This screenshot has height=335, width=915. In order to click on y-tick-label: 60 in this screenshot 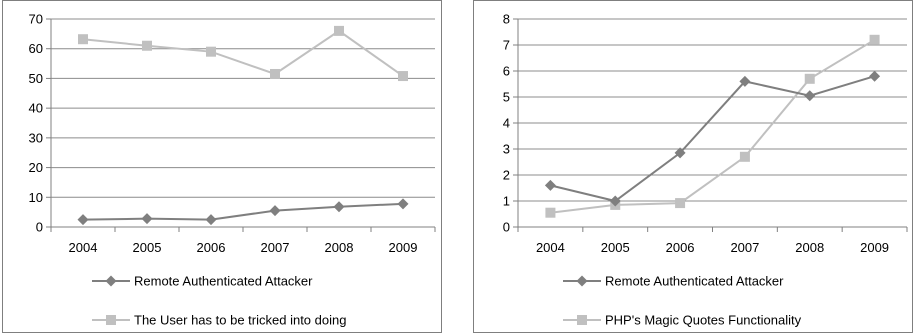, I will do `click(36, 48)`.